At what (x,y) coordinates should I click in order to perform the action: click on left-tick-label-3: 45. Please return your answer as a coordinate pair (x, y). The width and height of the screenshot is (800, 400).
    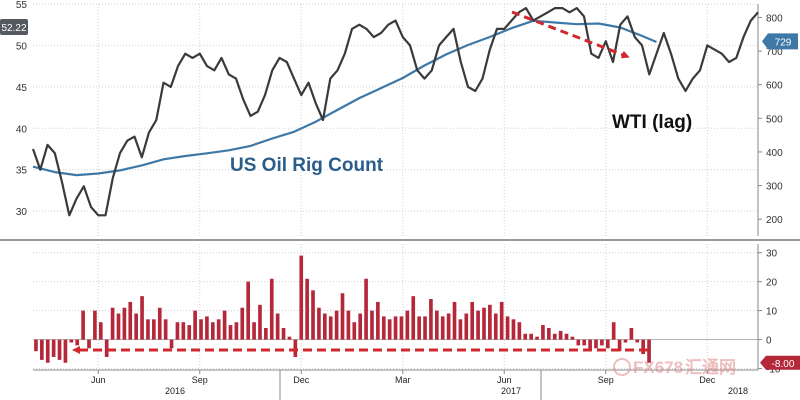
    Looking at the image, I should click on (22, 88).